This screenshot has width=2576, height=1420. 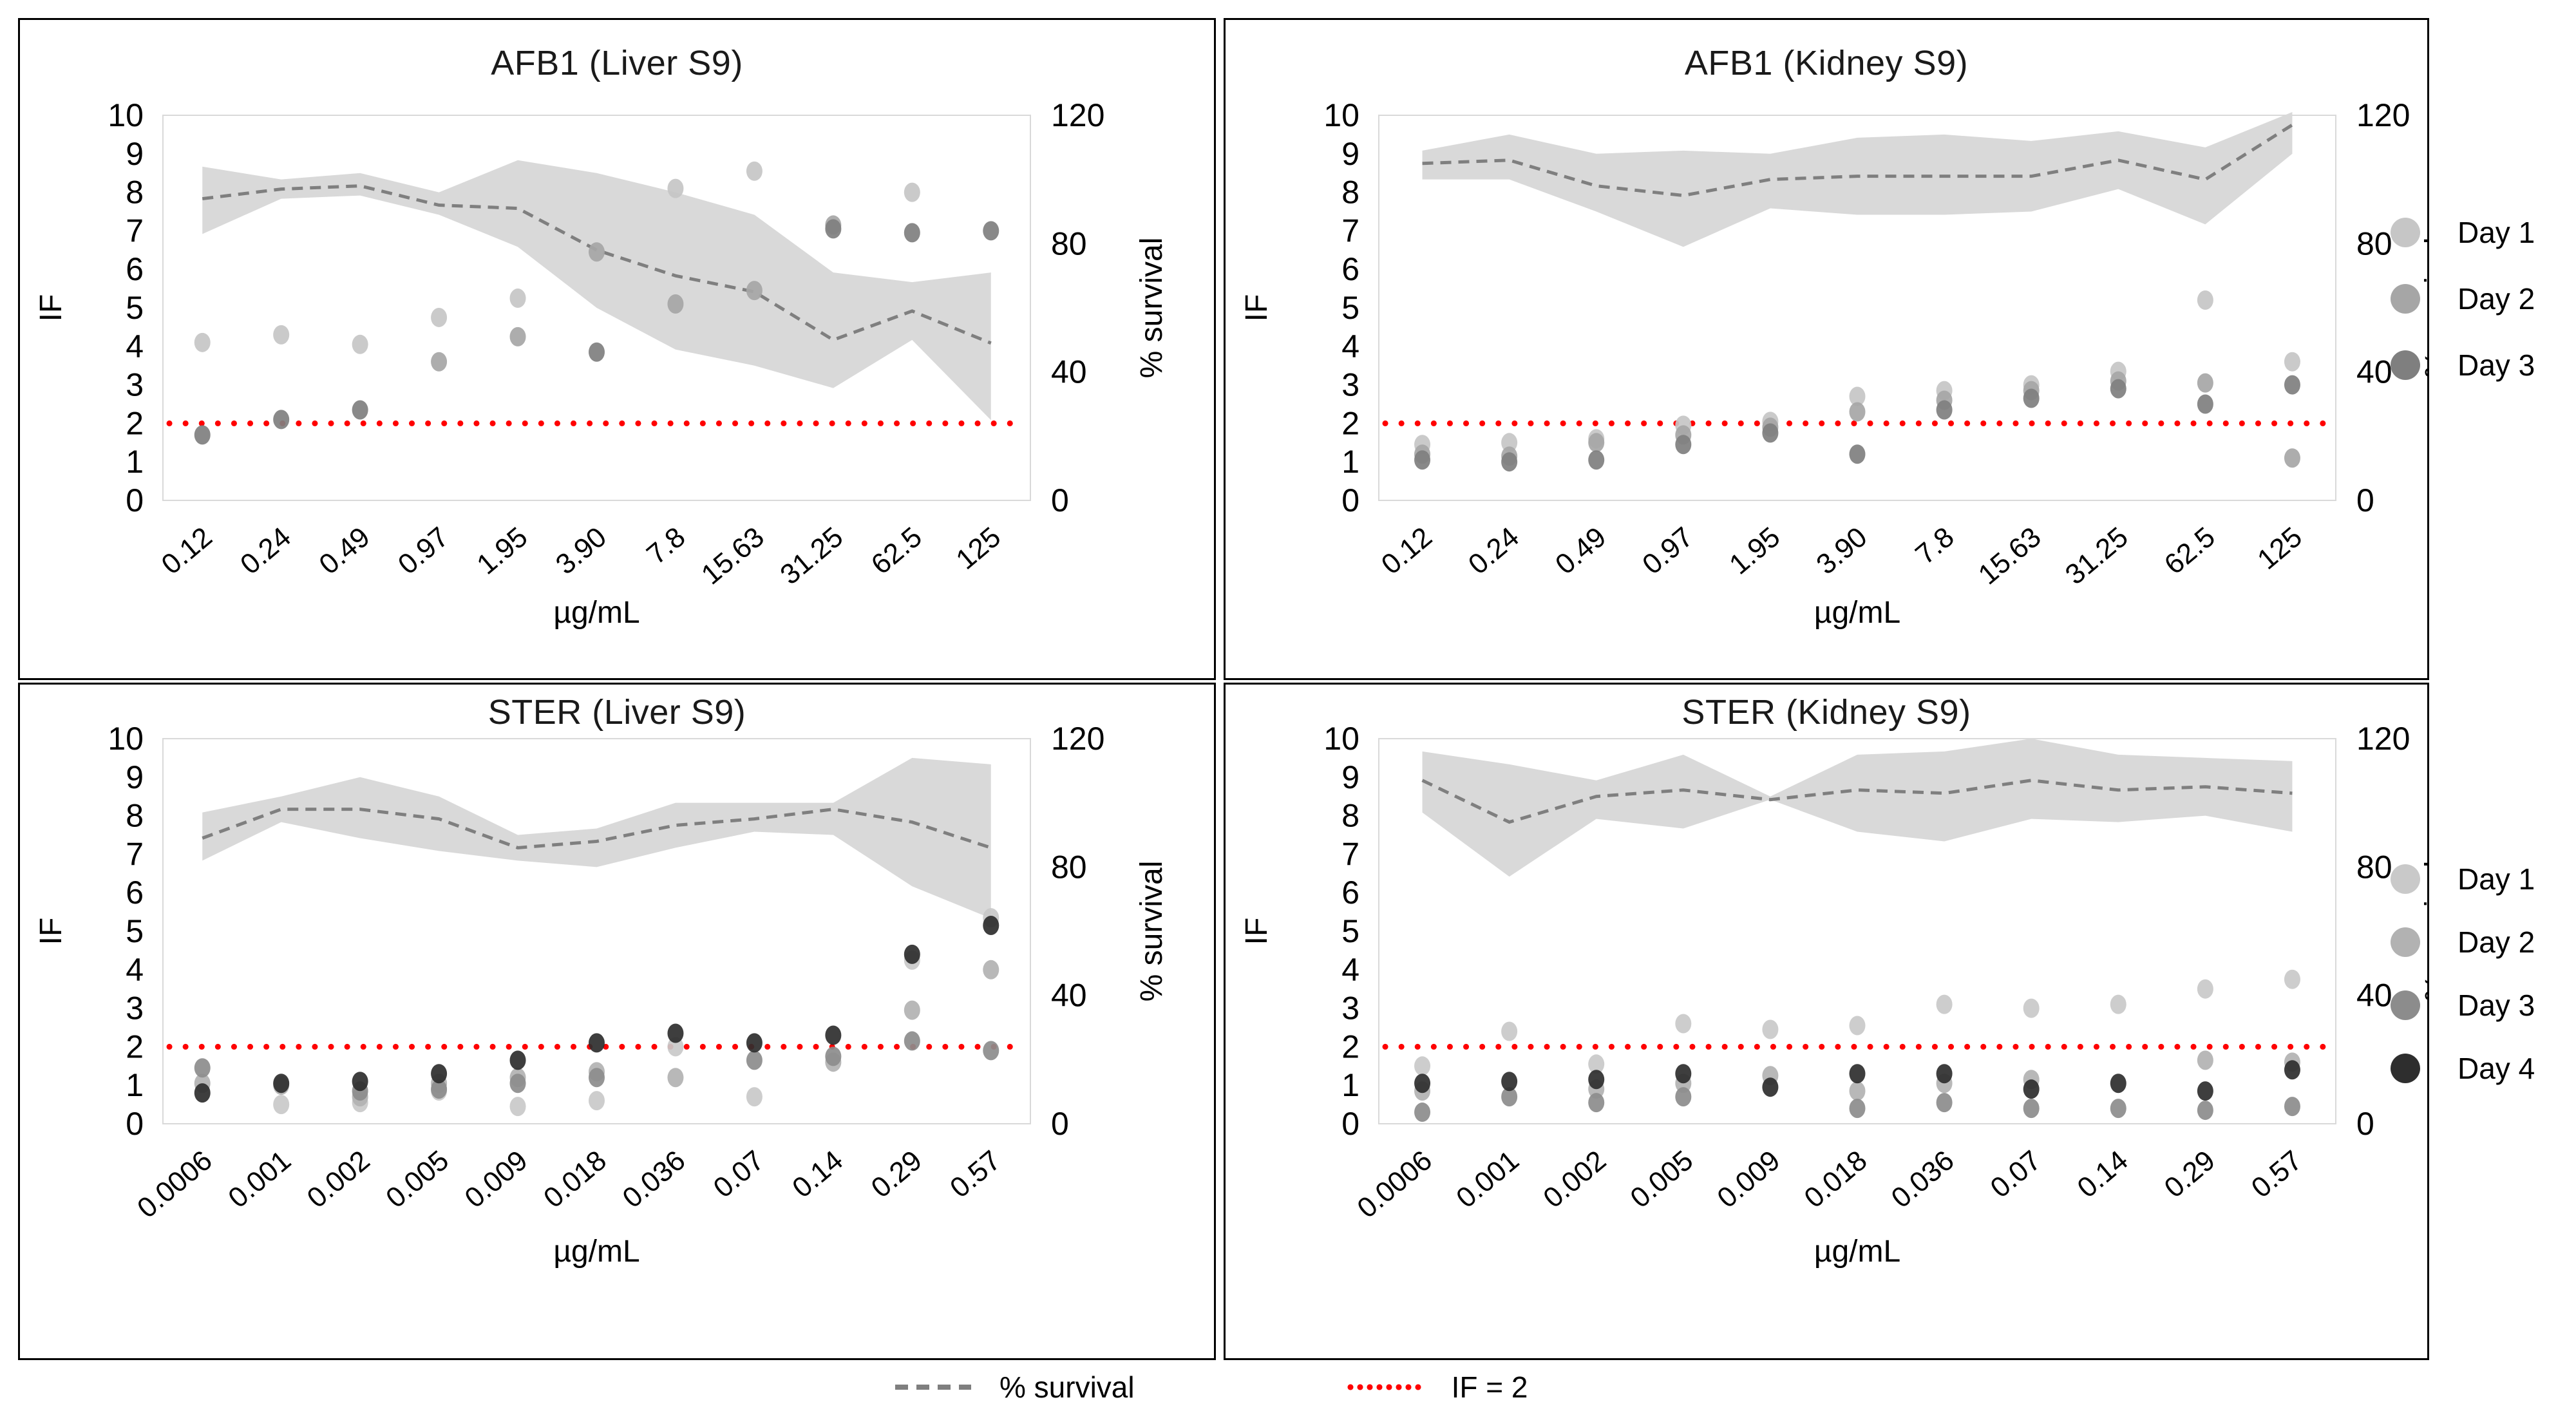 What do you see at coordinates (1060, 1124) in the screenshot?
I see `y-right-tick-label: 0` at bounding box center [1060, 1124].